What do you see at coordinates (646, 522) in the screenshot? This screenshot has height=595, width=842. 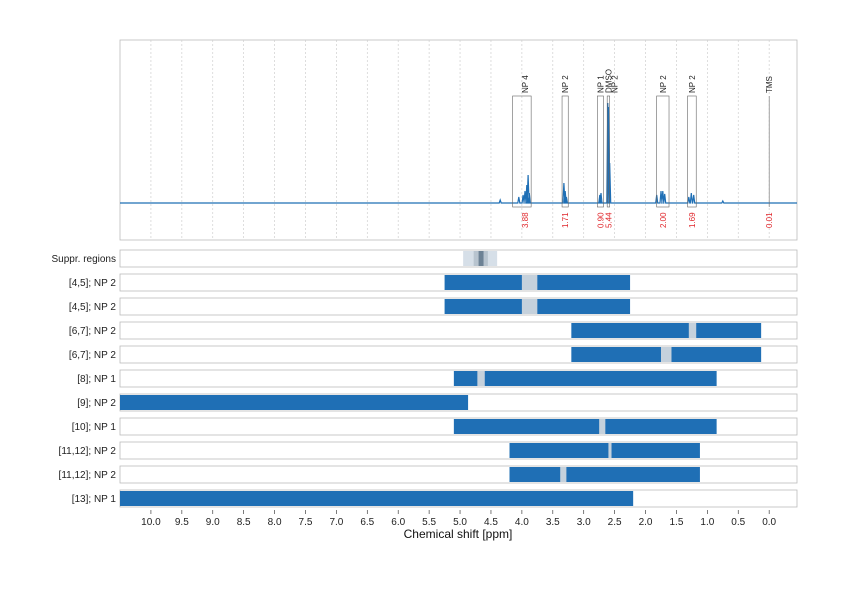 I see `x-tick-label: 2.0` at bounding box center [646, 522].